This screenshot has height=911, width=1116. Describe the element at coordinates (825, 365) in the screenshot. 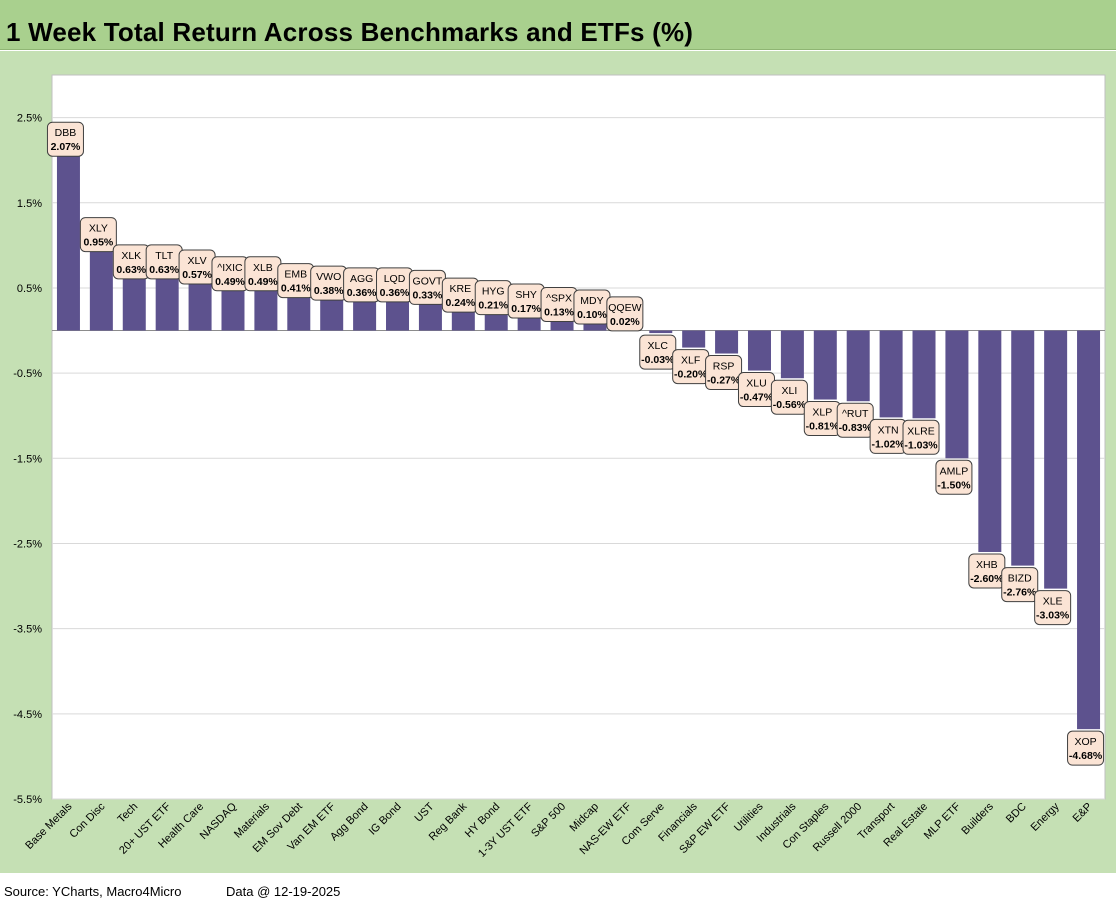

I see `bar-xlp` at that location.